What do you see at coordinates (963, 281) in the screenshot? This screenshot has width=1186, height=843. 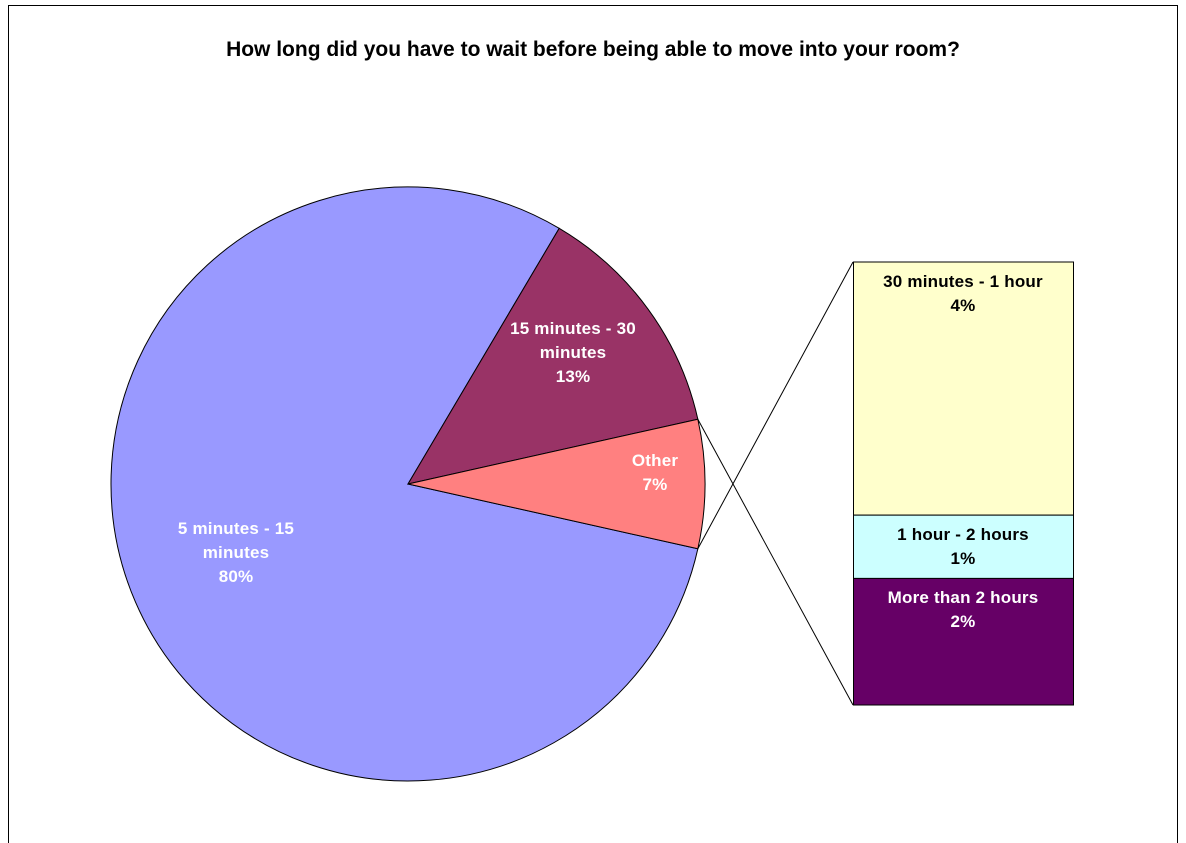 I see `bar-label: 30 minutes - 1 hour` at bounding box center [963, 281].